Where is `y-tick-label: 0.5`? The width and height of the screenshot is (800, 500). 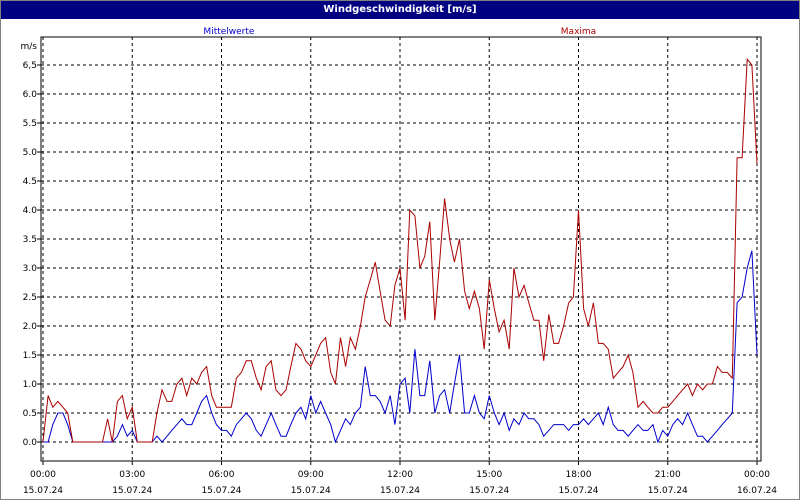
y-tick-label: 0.5 is located at coordinates (30, 414).